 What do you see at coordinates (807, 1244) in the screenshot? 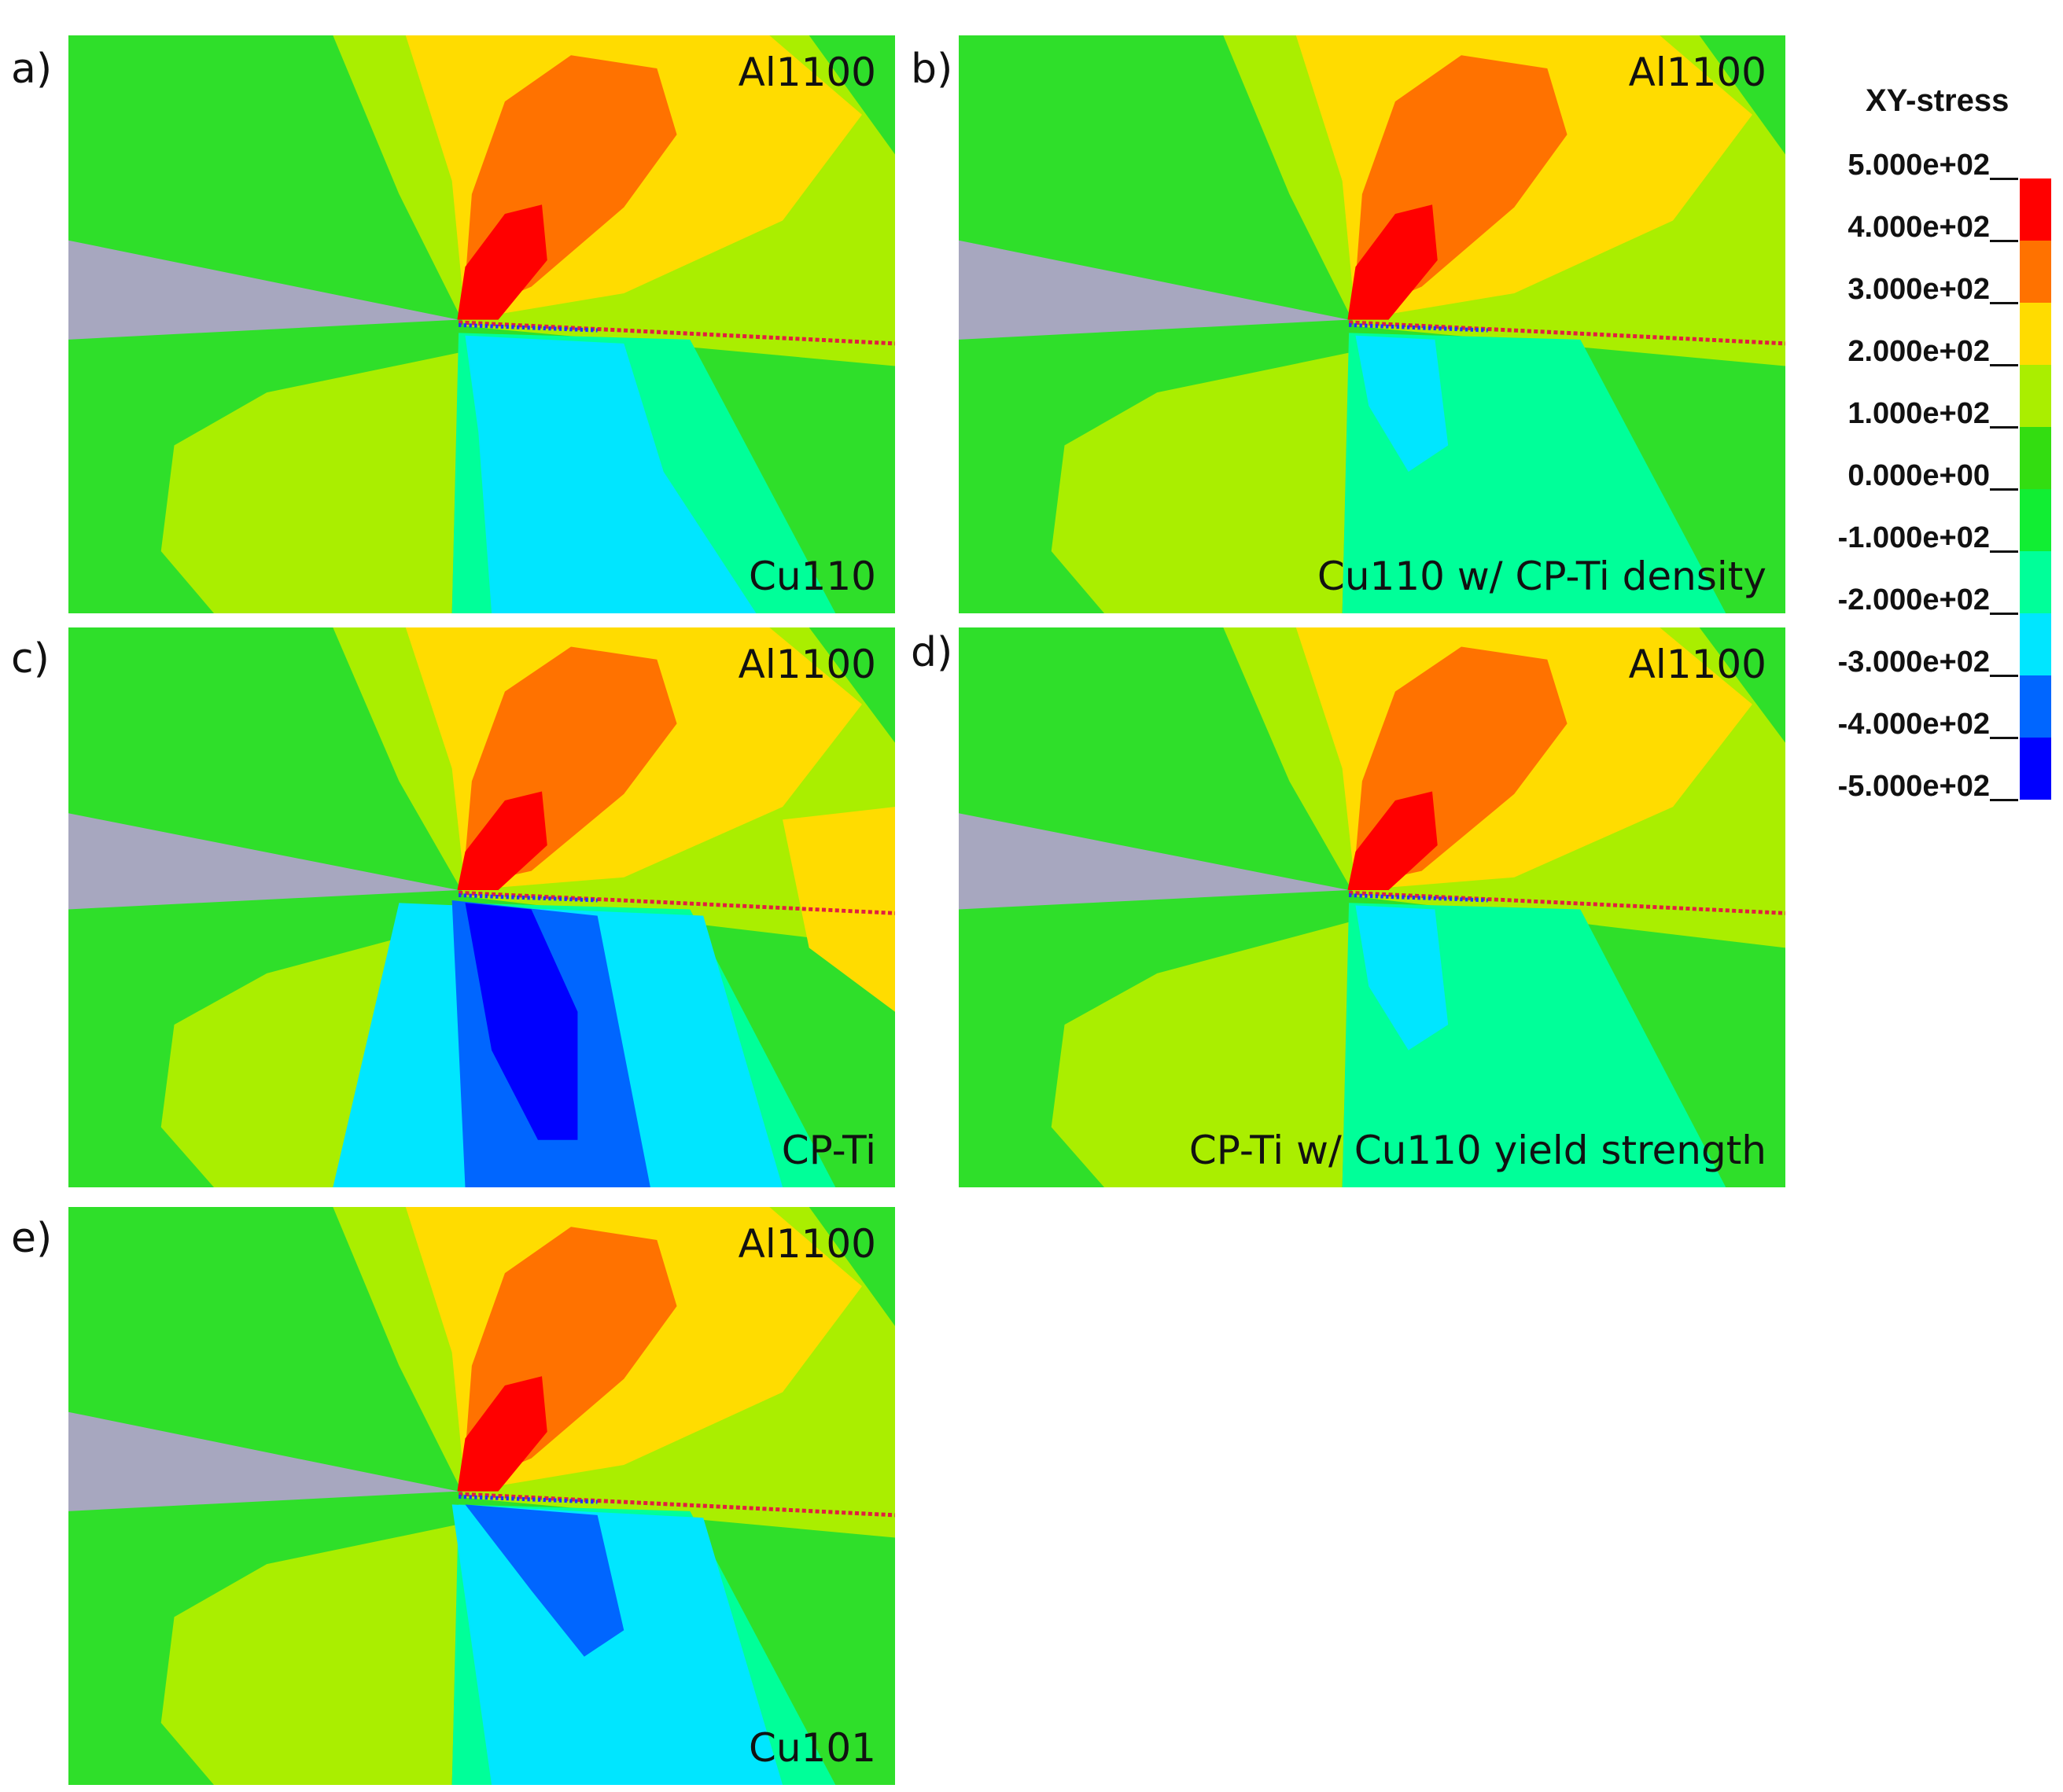
I see `panel-e-top-material: Al1100` at bounding box center [807, 1244].